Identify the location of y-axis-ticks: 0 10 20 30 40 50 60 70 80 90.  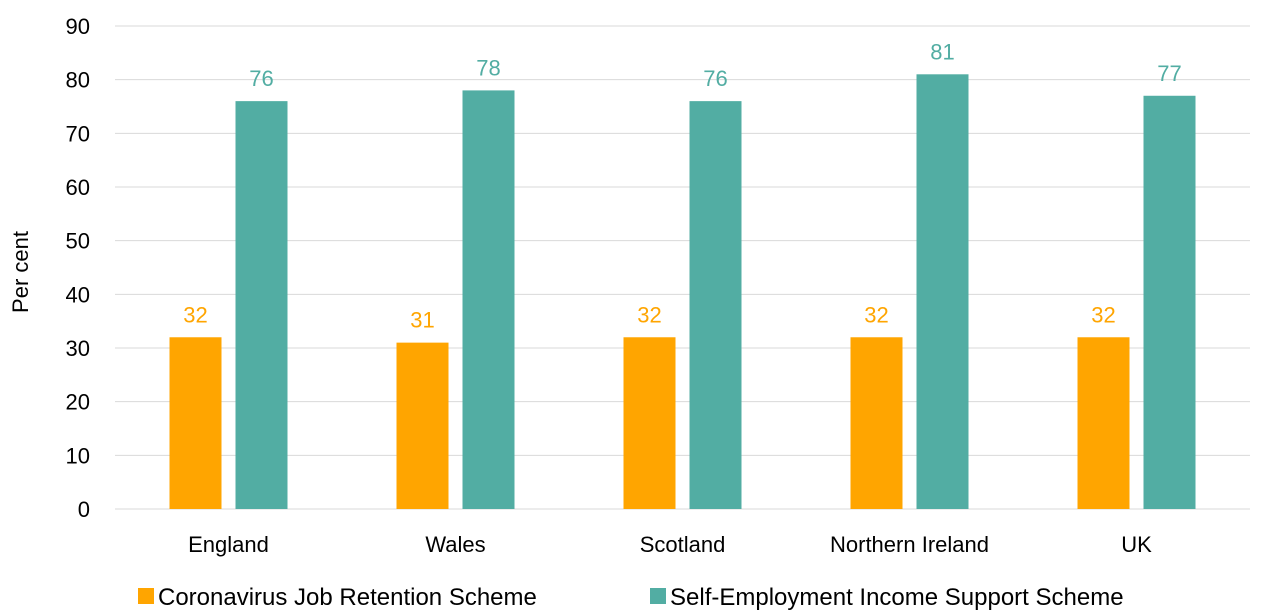
(78, 268).